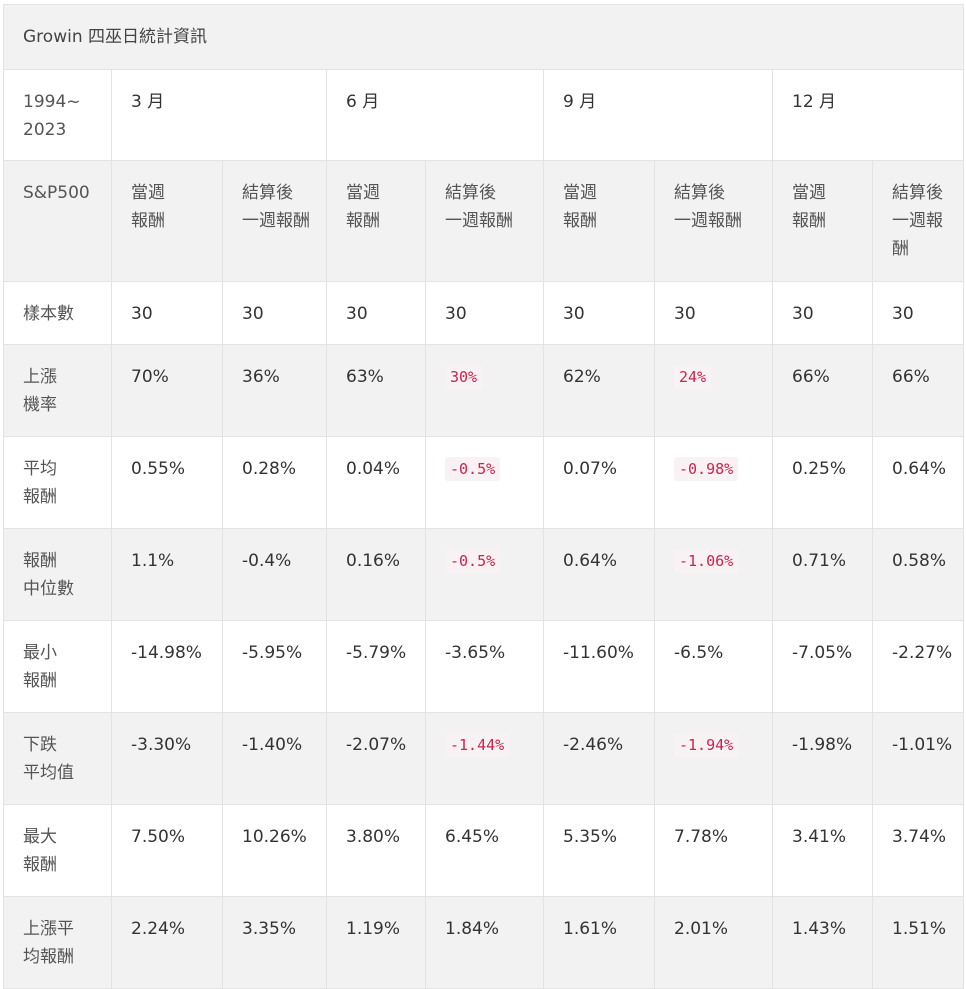 The image size is (966, 989). I want to click on data-cell: -1.06%, so click(713, 574).